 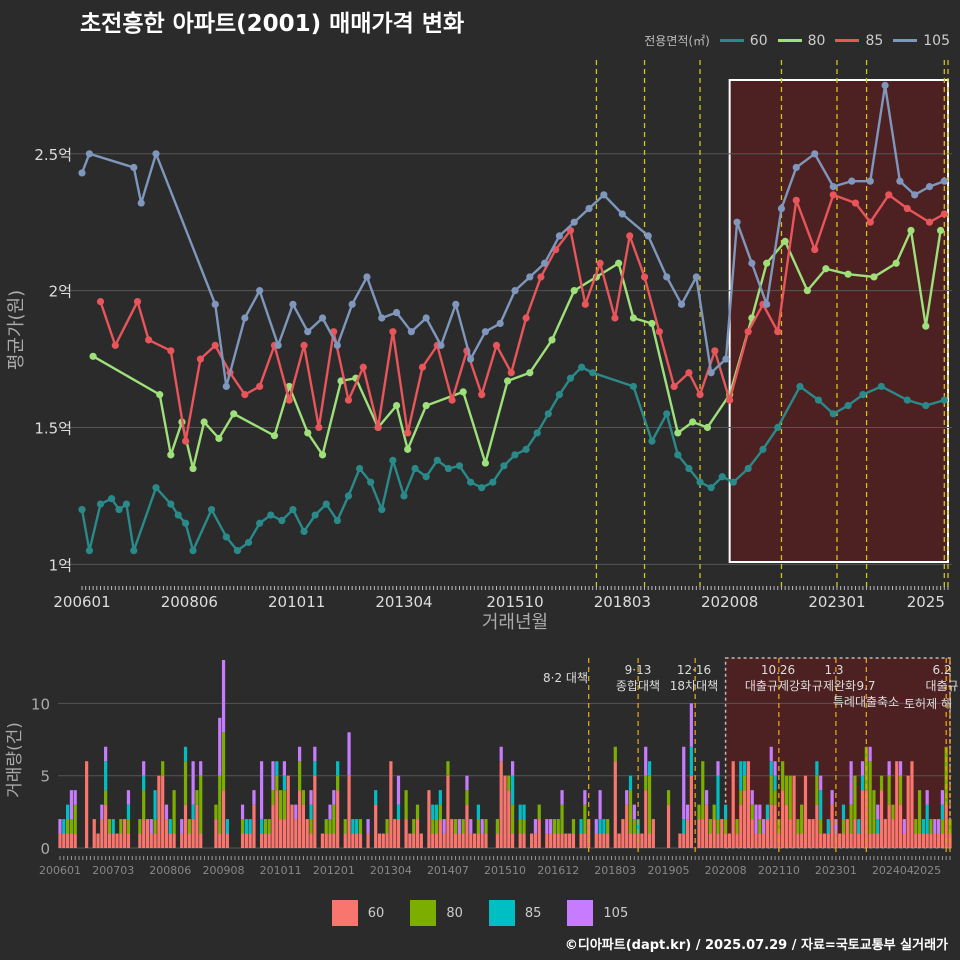 What do you see at coordinates (514, 602) in the screenshot?
I see `x-tick-label: 201510` at bounding box center [514, 602].